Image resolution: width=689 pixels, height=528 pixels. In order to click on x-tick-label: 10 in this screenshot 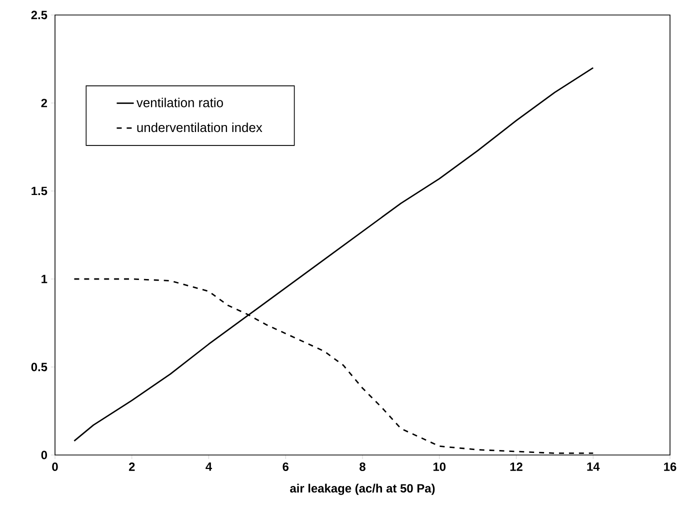, I will do `click(439, 466)`.